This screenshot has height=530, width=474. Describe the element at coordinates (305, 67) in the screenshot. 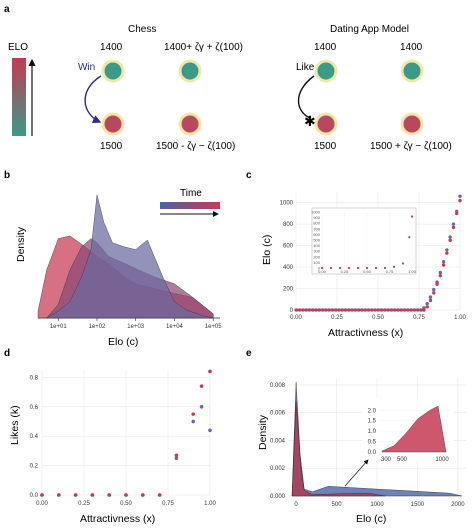

I see `dating-action-label: Like` at that location.